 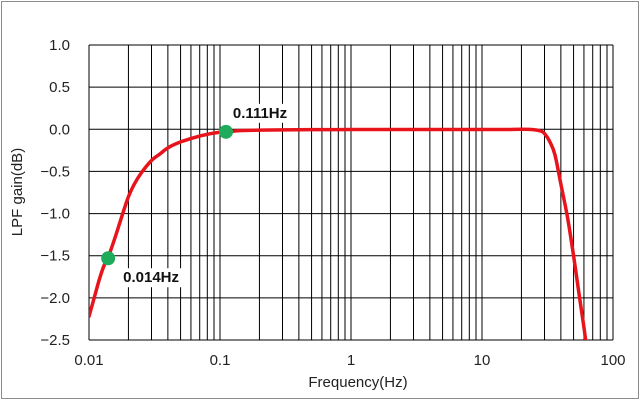 What do you see at coordinates (351, 360) in the screenshot?
I see `x-tick-label: 1` at bounding box center [351, 360].